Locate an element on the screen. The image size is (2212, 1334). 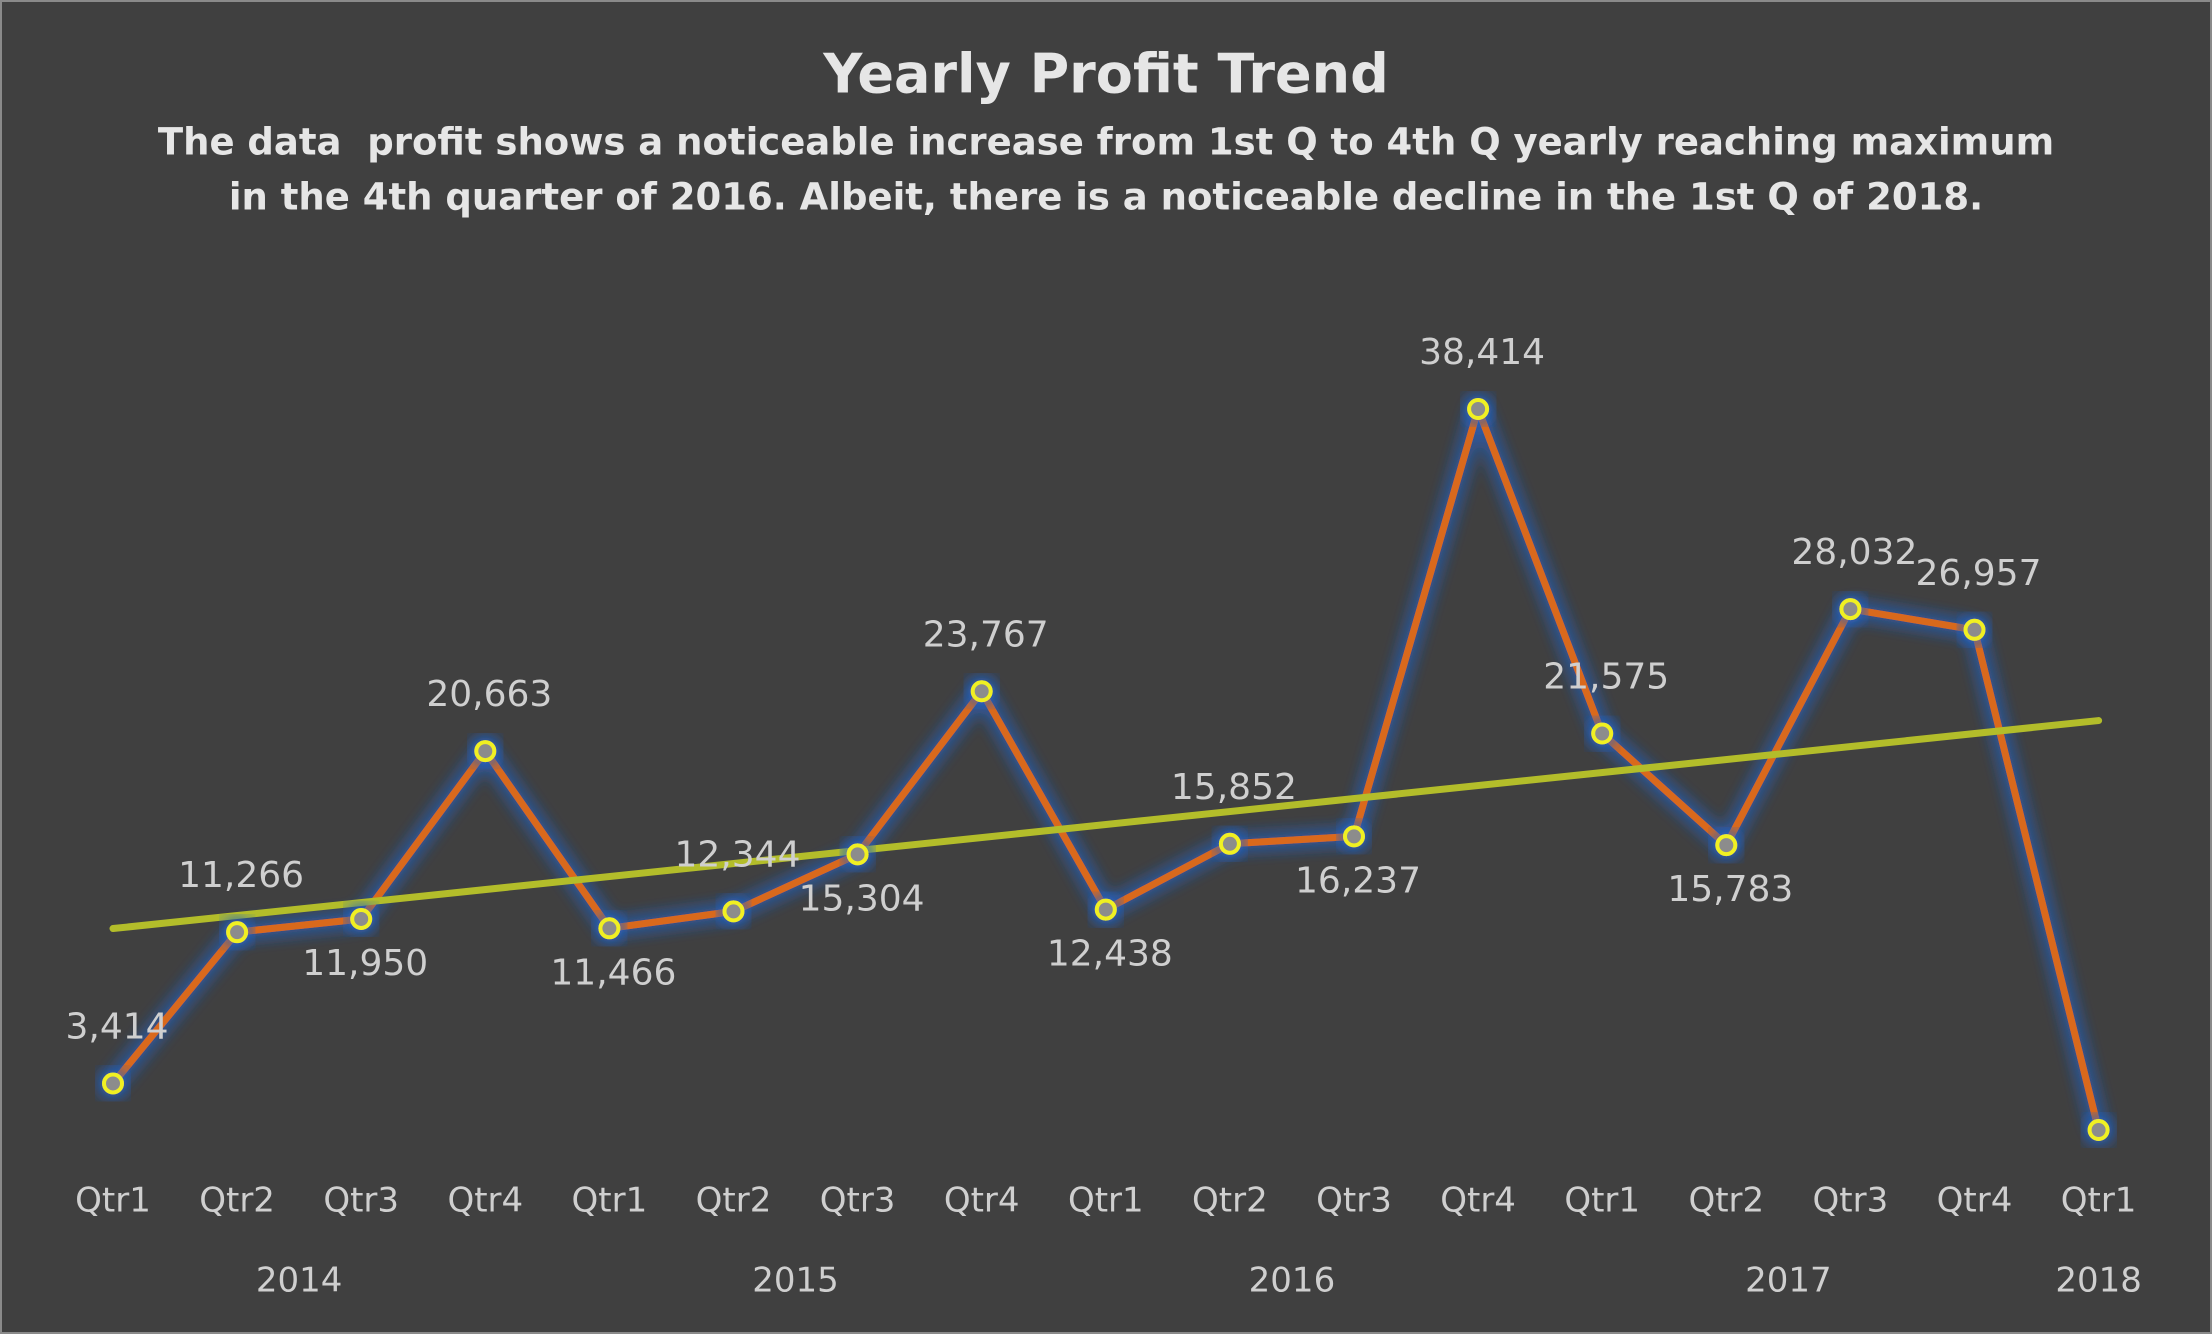
trendline is located at coordinates (1106, 825).